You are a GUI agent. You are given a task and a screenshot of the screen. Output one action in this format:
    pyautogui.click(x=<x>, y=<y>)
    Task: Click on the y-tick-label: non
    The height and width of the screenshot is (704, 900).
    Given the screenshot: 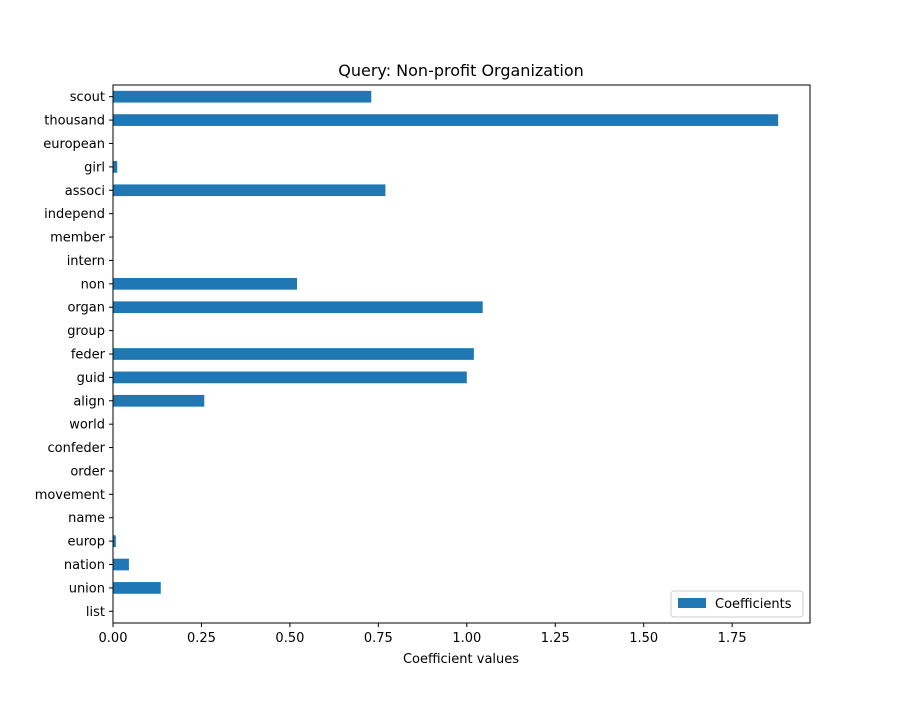 What is the action you would take?
    pyautogui.click(x=93, y=284)
    